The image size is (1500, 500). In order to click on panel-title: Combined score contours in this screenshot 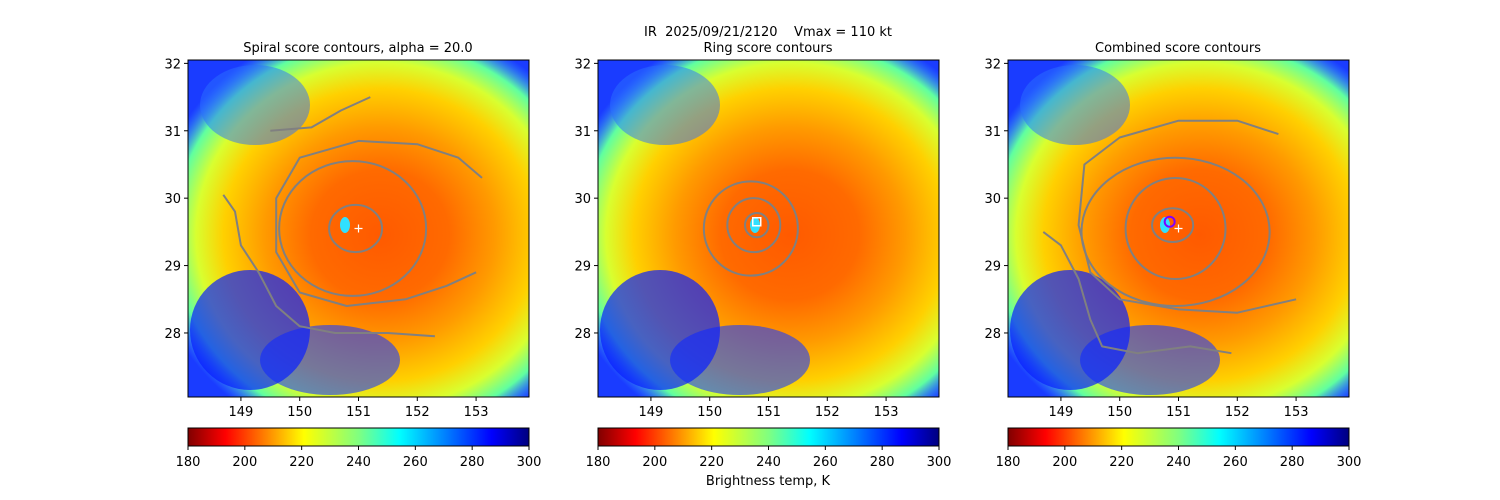, I will do `click(1178, 48)`.